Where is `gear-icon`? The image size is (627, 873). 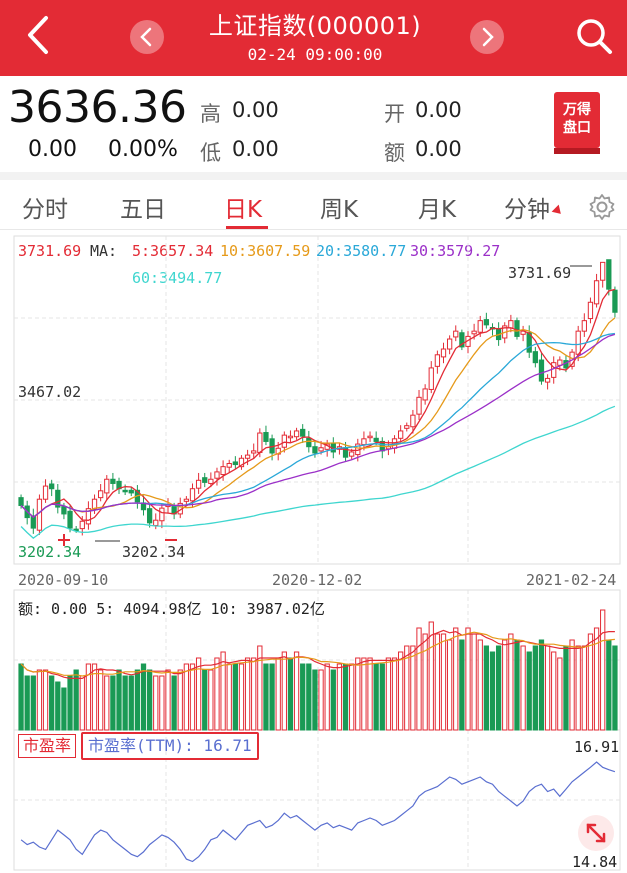 gear-icon is located at coordinates (602, 207).